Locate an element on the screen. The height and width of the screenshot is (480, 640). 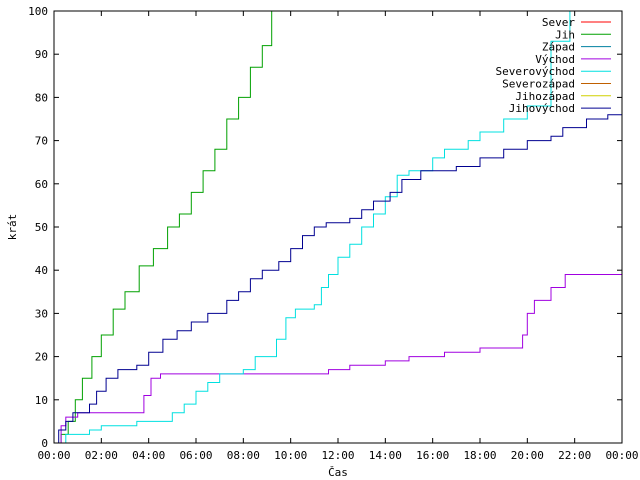
y-tick-label: 100 is located at coordinates (38, 11).